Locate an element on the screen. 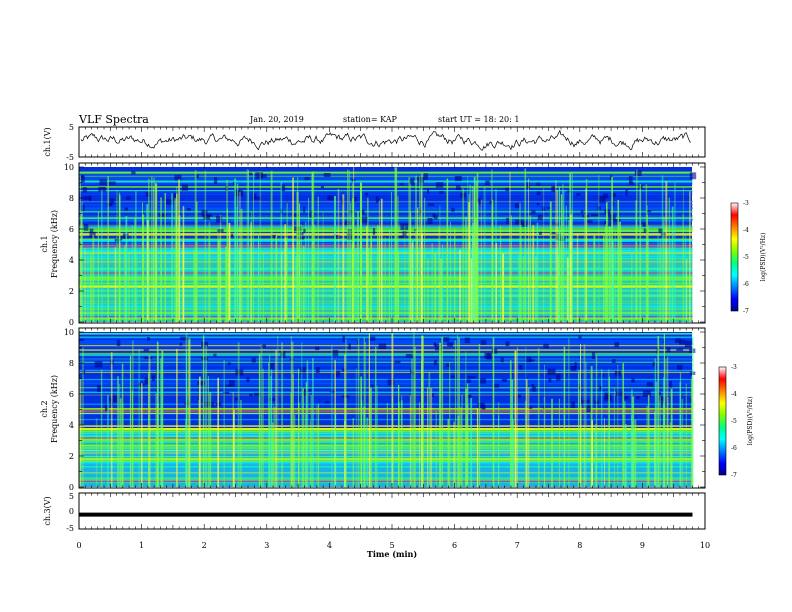 The width and height of the screenshot is (792, 612). spectrogram-line is located at coordinates (386, 316).